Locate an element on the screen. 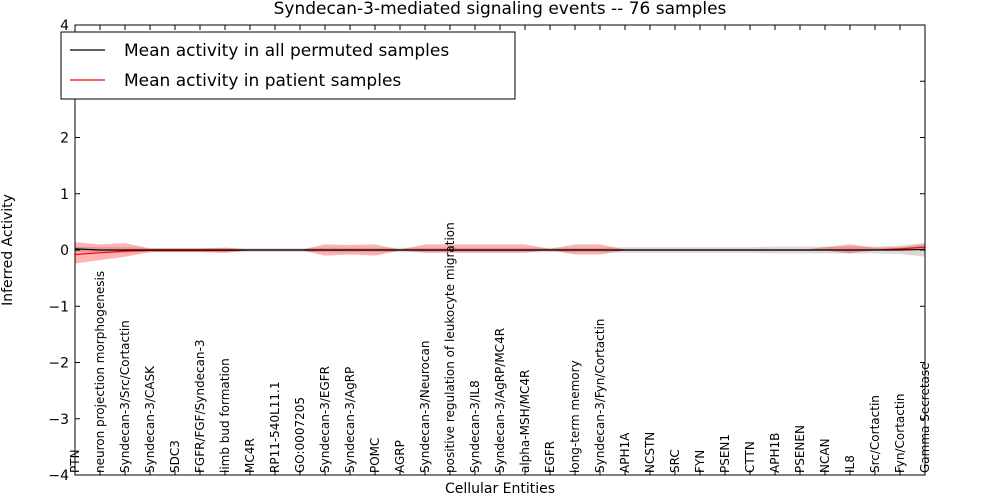 This screenshot has height=500, width=1000. x-tick-label: long-term memory is located at coordinates (575, 416).